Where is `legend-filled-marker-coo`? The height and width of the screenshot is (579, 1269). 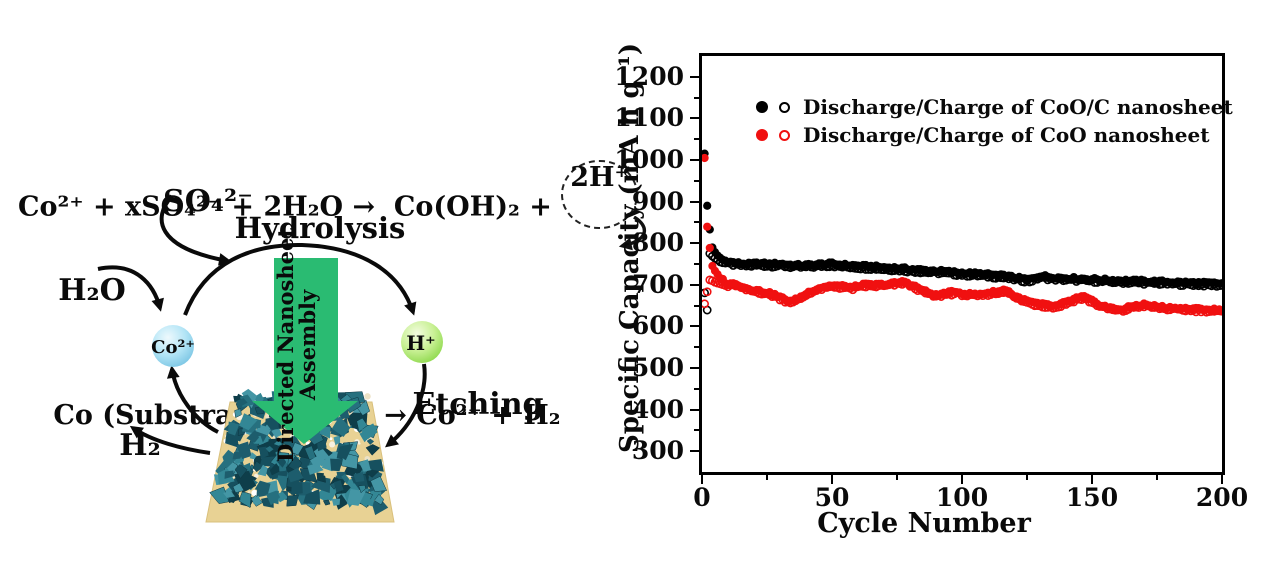
legend-filled-marker-coo is located at coordinates (762, 135).